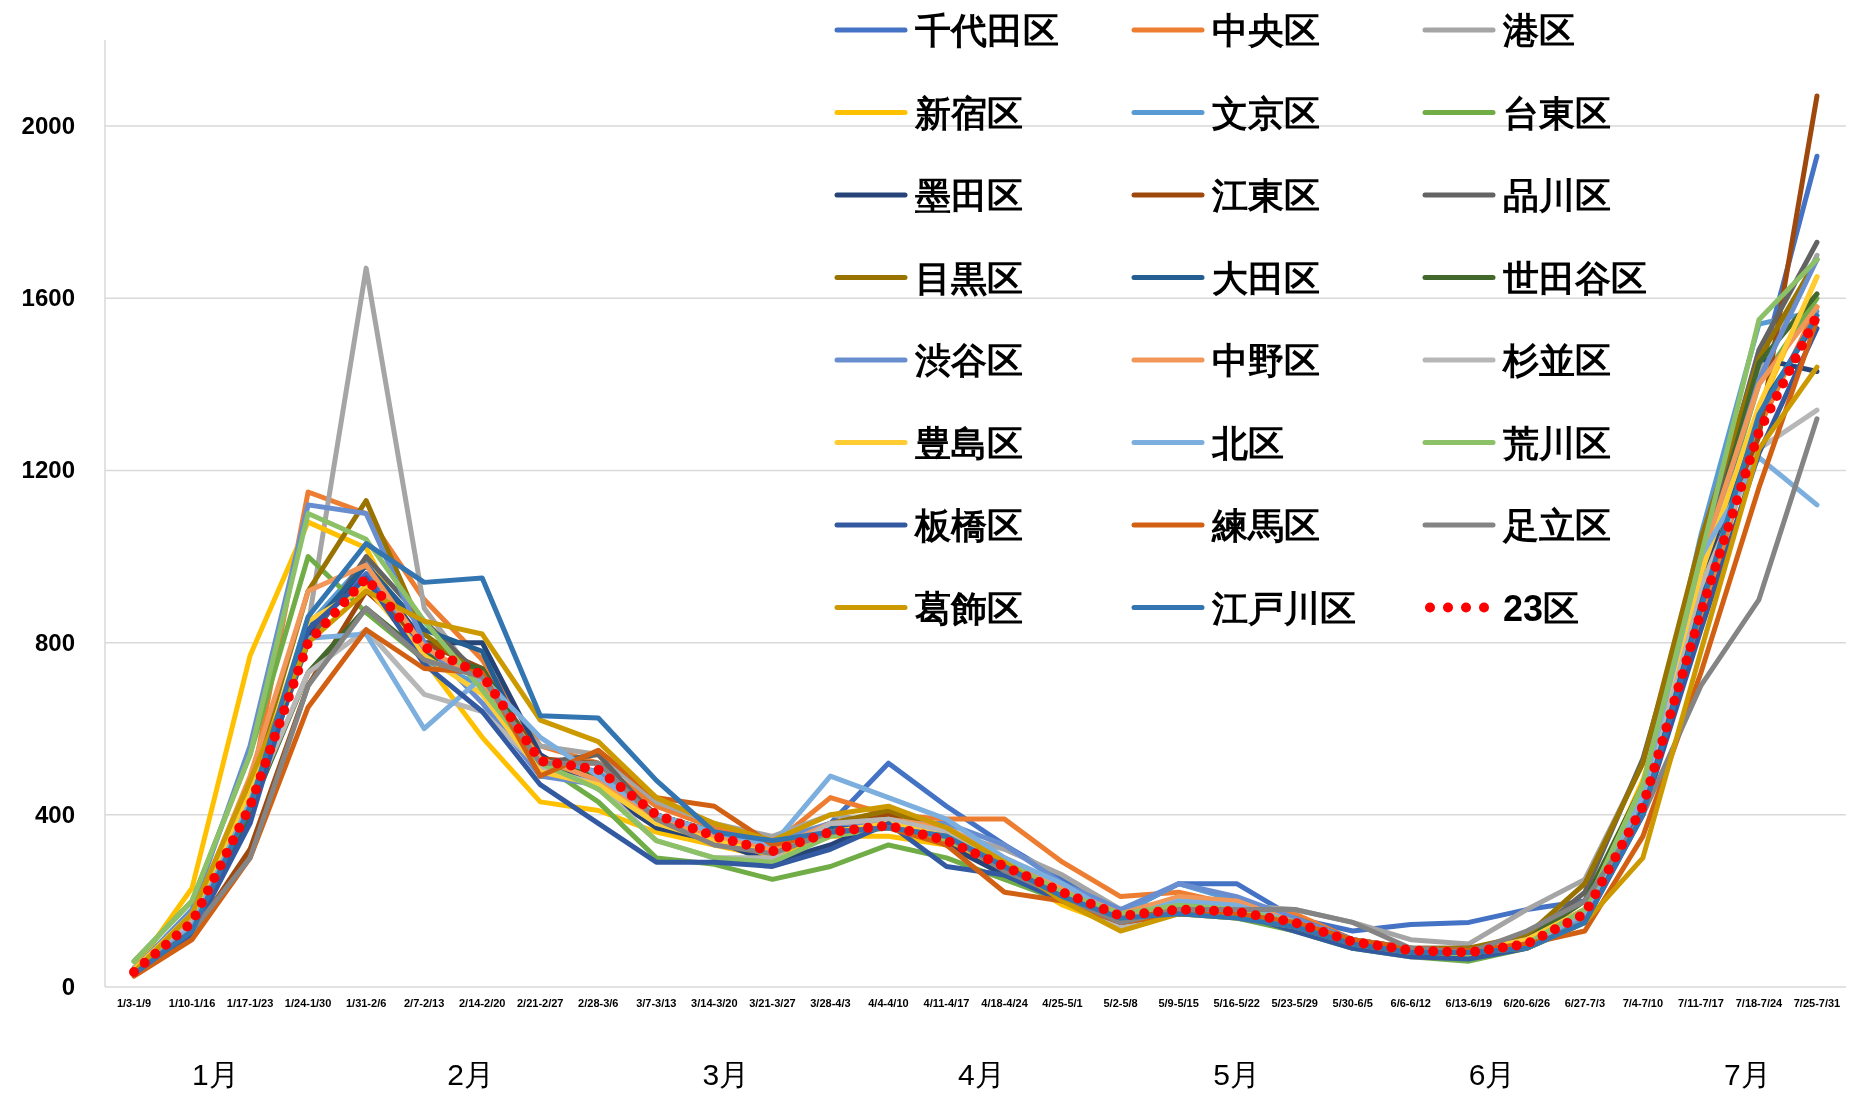 The height and width of the screenshot is (1098, 1862). What do you see at coordinates (1266, 30) in the screenshot?
I see `legend-label: 中央区` at bounding box center [1266, 30].